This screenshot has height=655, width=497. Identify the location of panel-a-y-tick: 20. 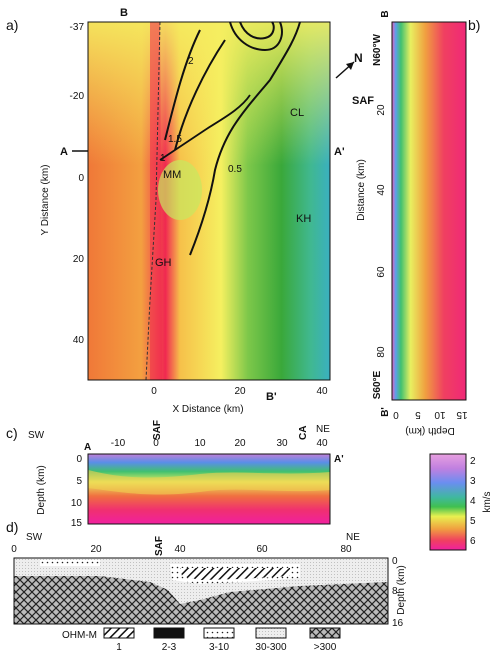
(79, 259).